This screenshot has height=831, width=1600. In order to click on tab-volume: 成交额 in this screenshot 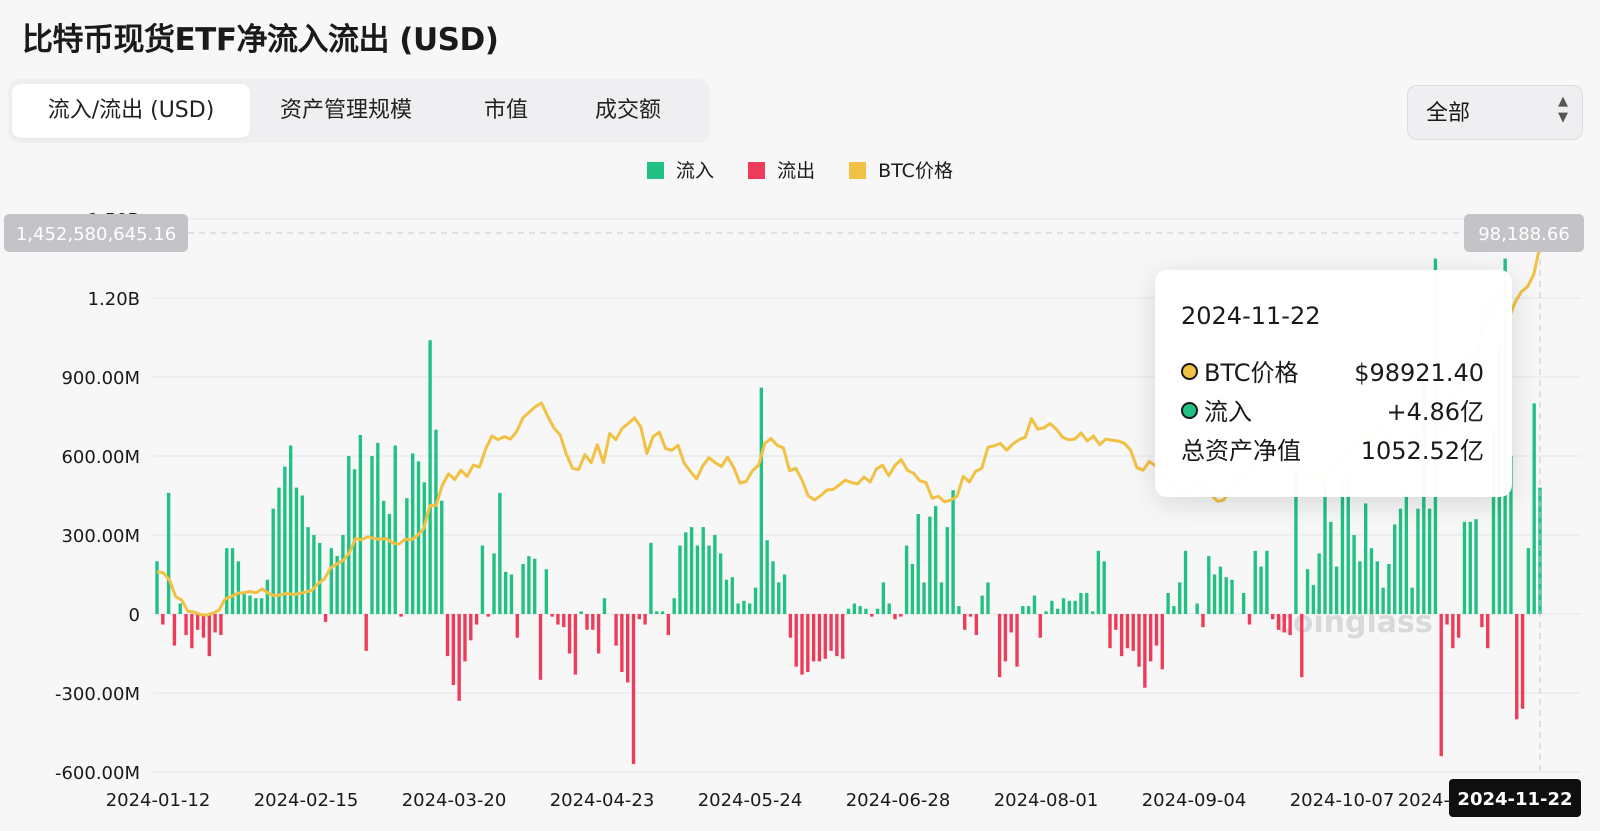, I will do `click(627, 110)`.